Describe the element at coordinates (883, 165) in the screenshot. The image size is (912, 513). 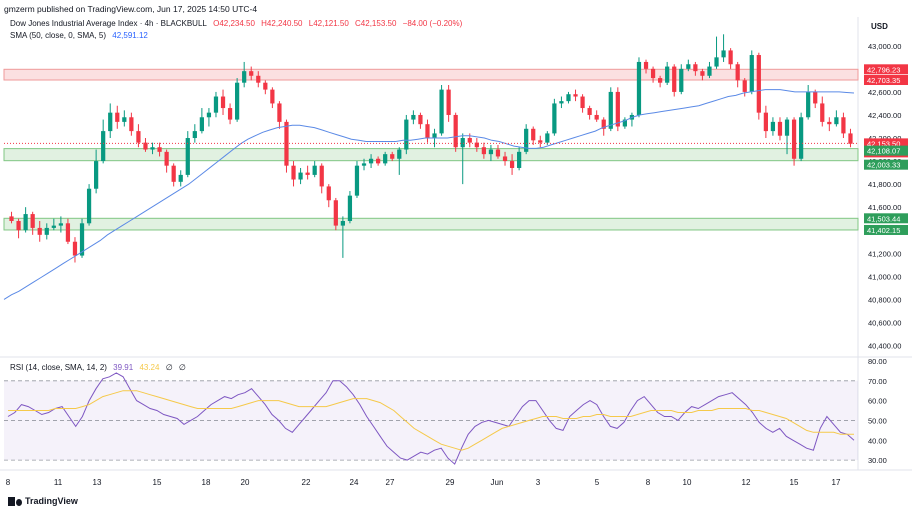
I see `price-label: 42,003.33` at that location.